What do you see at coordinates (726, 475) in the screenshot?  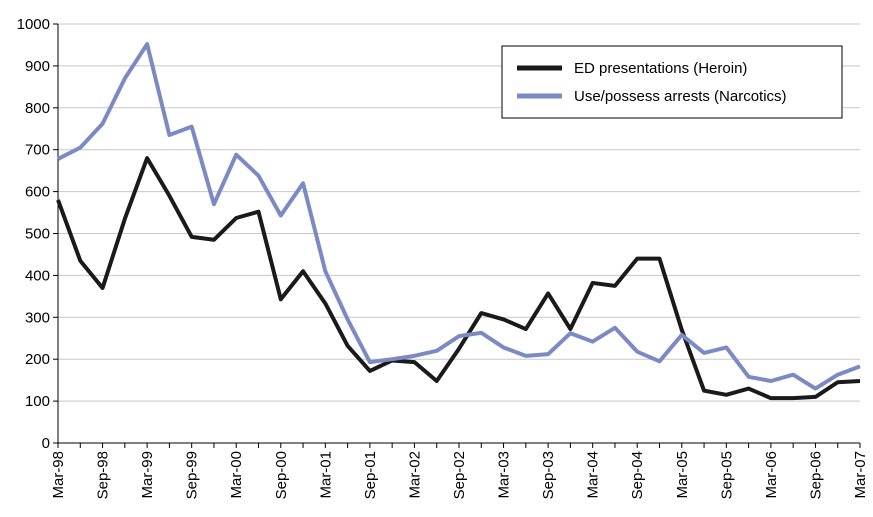 I see `x-tick-label: Sep-05` at bounding box center [726, 475].